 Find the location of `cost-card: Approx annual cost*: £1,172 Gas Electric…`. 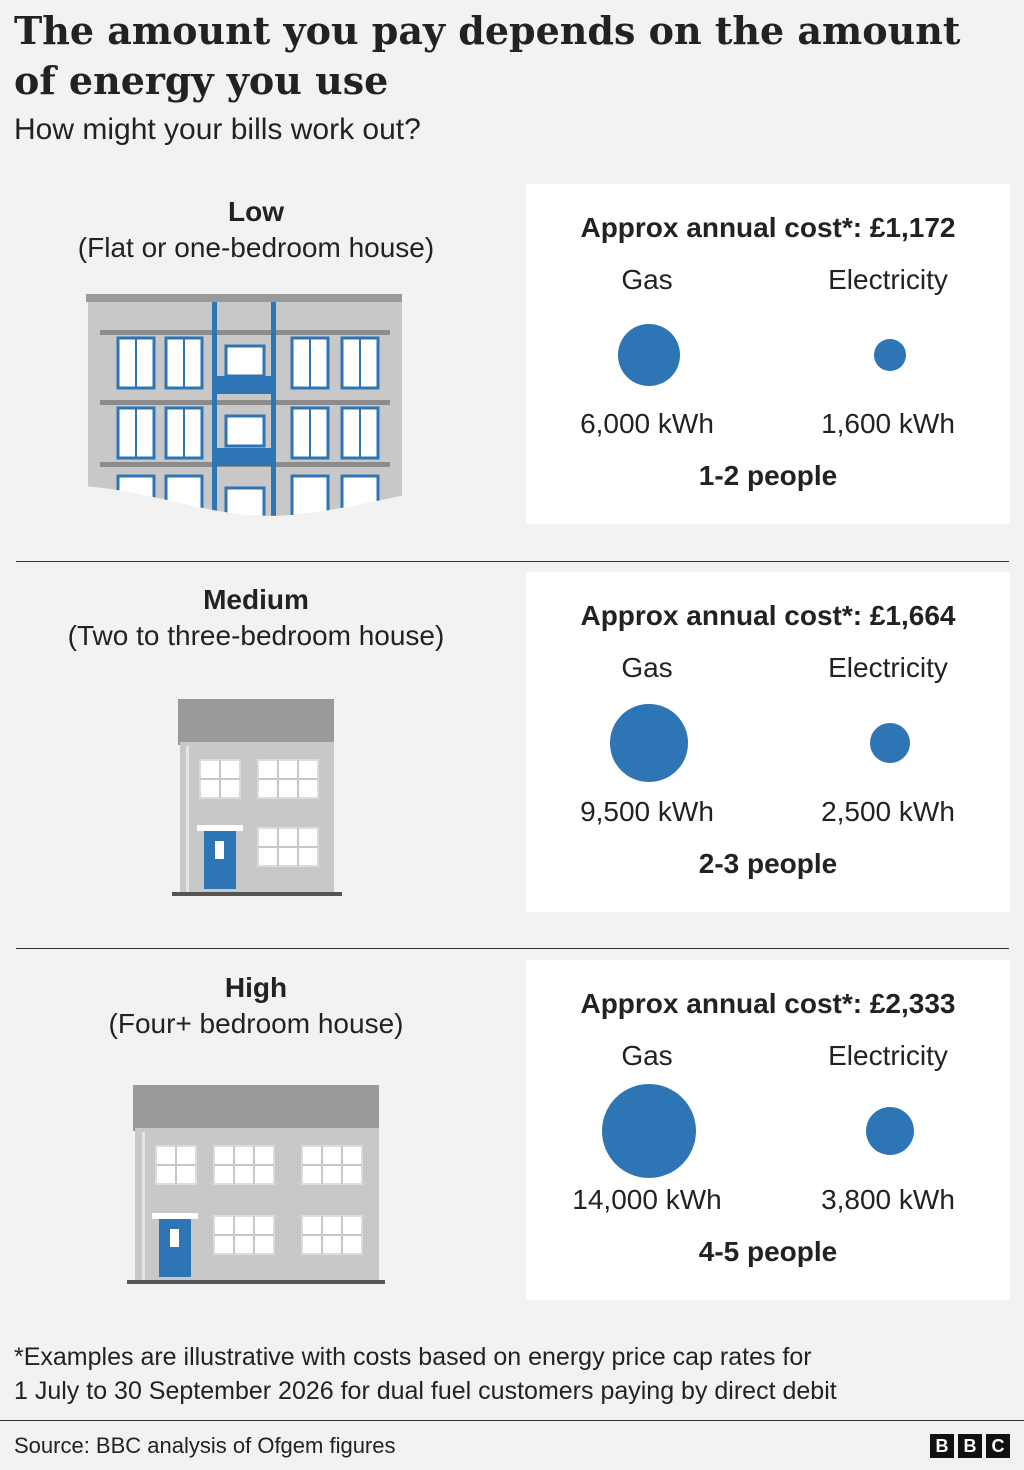

cost-card: Approx annual cost*: £1,172 Gas Electric… is located at coordinates (768, 354).